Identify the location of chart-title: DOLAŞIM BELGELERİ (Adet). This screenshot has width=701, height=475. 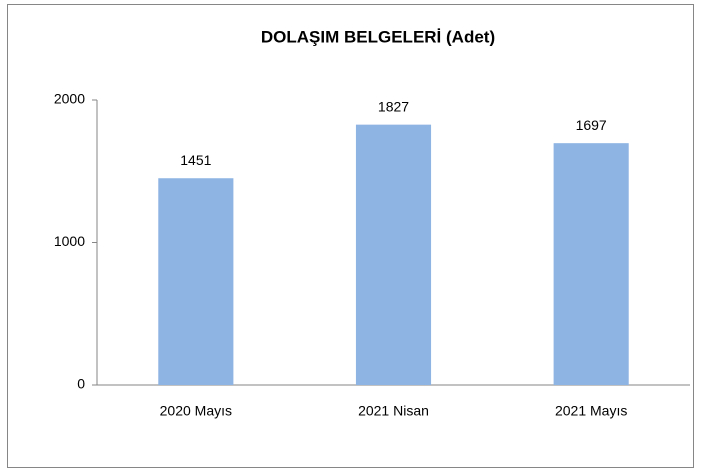
(378, 36).